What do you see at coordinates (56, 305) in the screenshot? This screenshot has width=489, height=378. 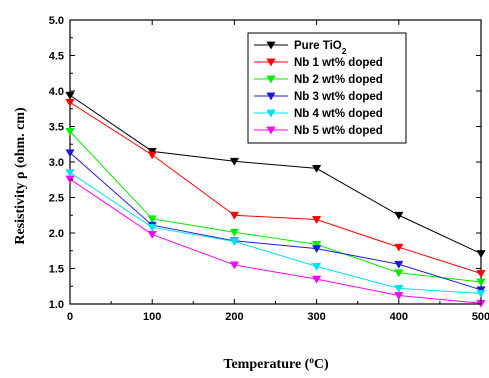 I see `y-tick-label: 1.0` at bounding box center [56, 305].